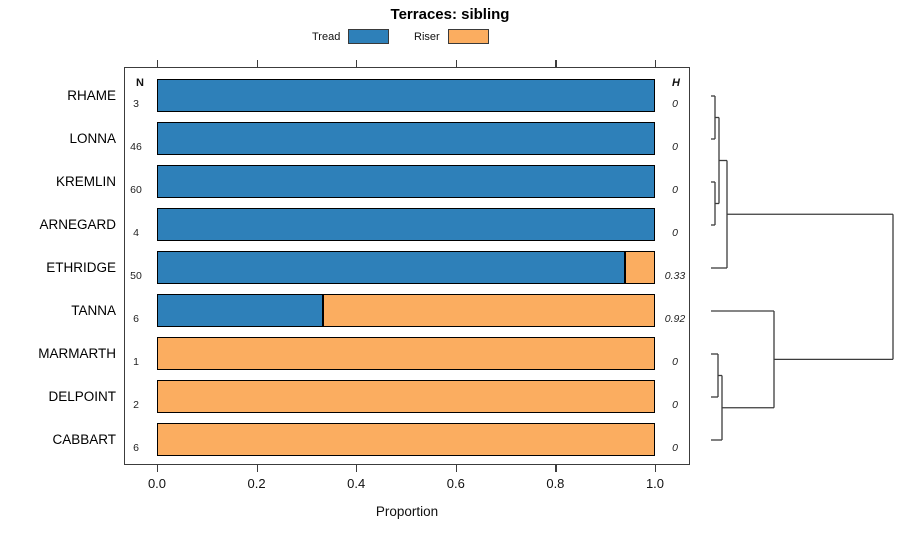 This screenshot has height=540, width=900. What do you see at coordinates (77, 353) in the screenshot?
I see `category-label: MARMARTH` at bounding box center [77, 353].